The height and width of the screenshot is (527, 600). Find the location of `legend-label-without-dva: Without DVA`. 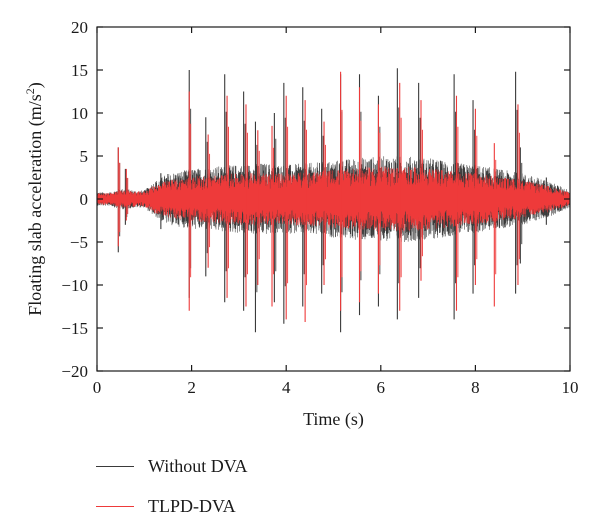

legend-label-without-dva: Without DVA is located at coordinates (198, 465).